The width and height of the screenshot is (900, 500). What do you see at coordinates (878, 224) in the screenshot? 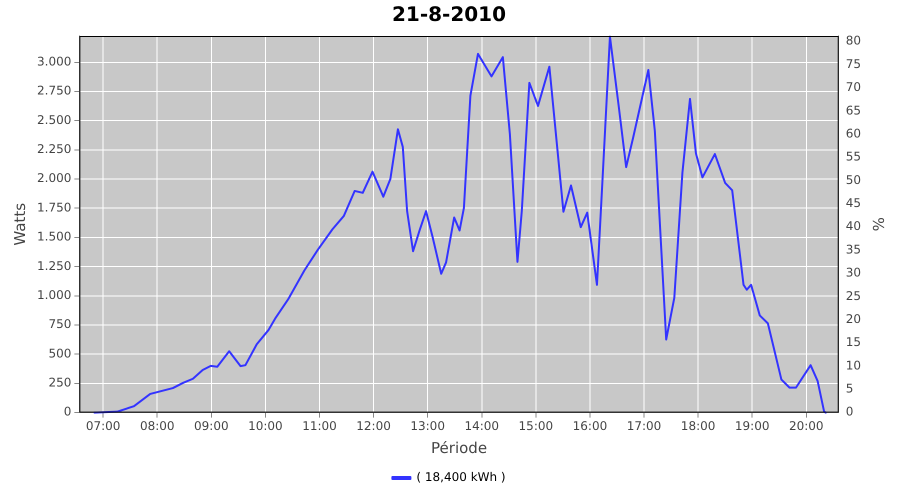
I see `y2-axis-title: %` at bounding box center [878, 224].